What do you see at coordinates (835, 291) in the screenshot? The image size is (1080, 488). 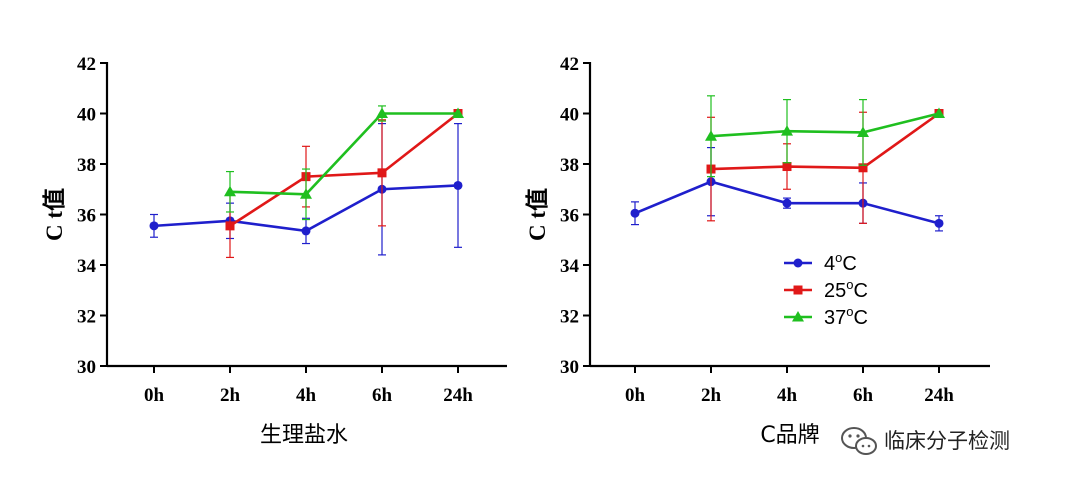 I see `legend-value: 25` at bounding box center [835, 291].